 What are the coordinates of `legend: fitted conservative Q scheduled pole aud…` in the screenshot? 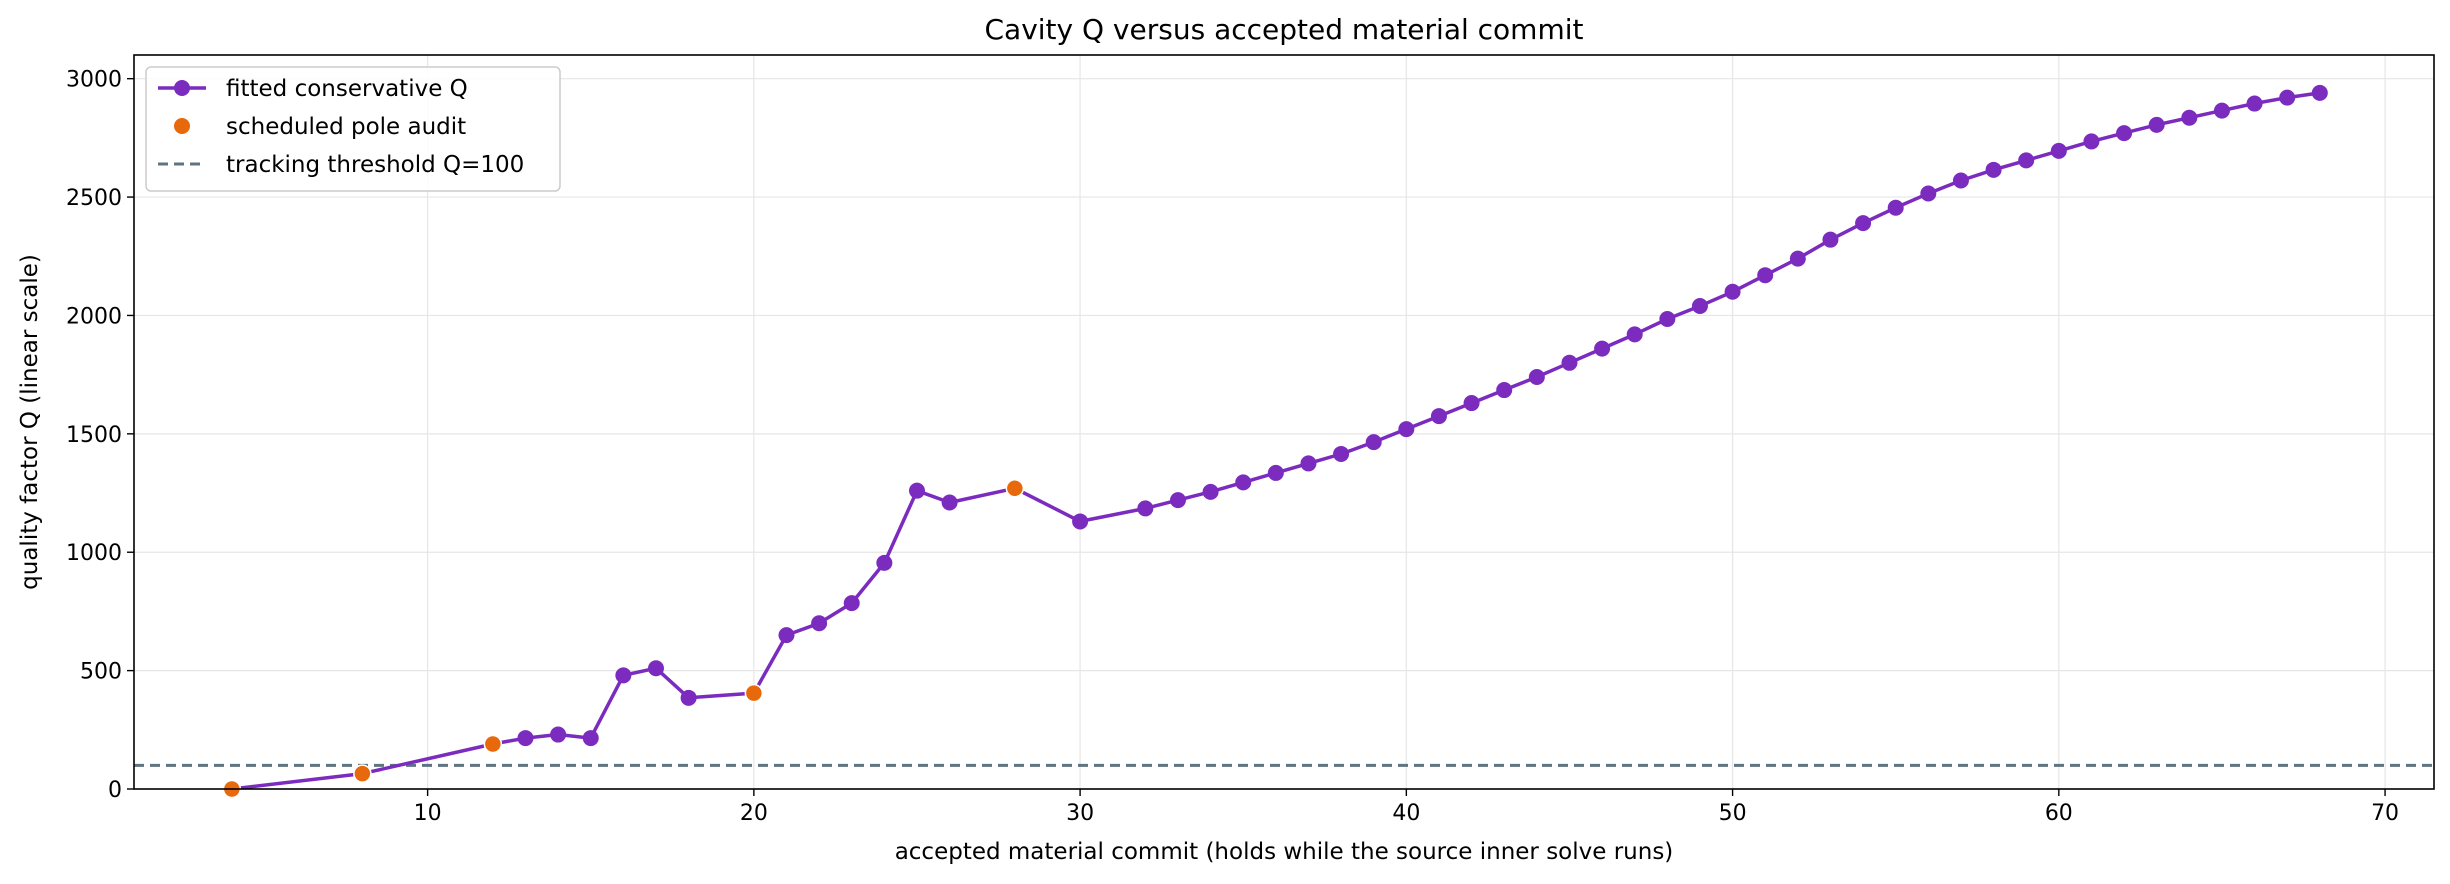 It's located at (353, 129).